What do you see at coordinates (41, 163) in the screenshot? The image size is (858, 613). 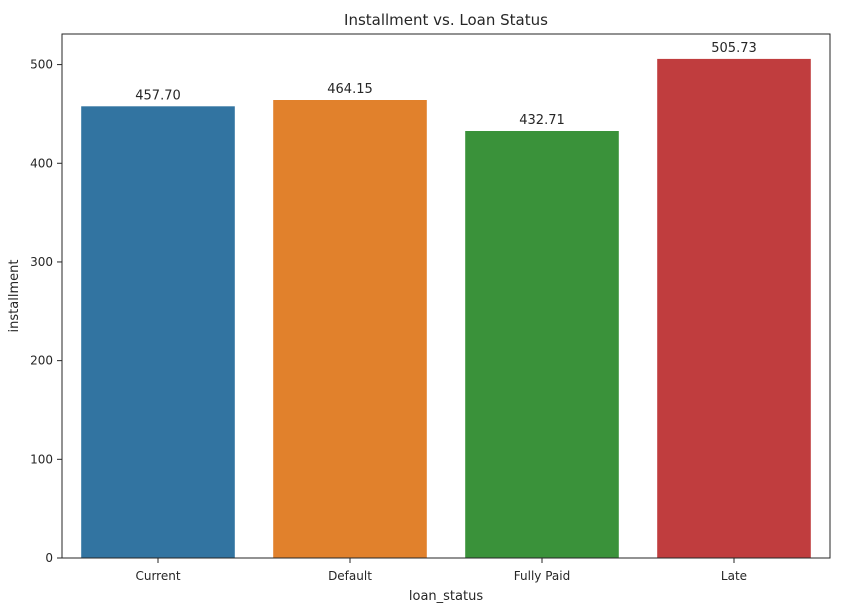 I see `y-tick-label: 400` at bounding box center [41, 163].